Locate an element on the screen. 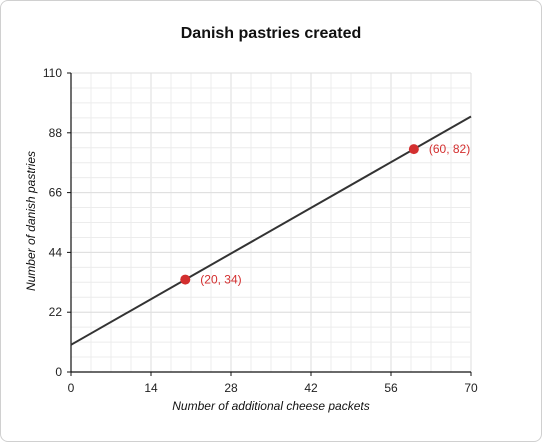 This screenshot has width=542, height=442. y-tick-label: 66 is located at coordinates (56, 193).